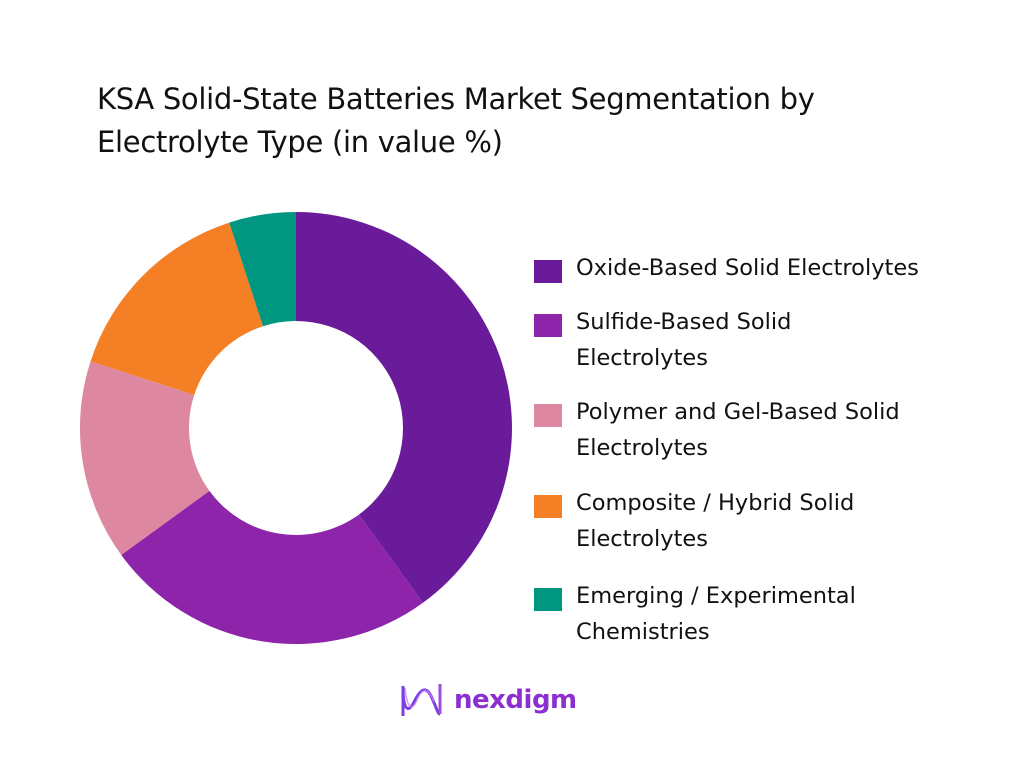 Image resolution: width=1024 pixels, height=768 pixels. Describe the element at coordinates (262, 269) in the screenshot. I see `slice-emerging` at that location.